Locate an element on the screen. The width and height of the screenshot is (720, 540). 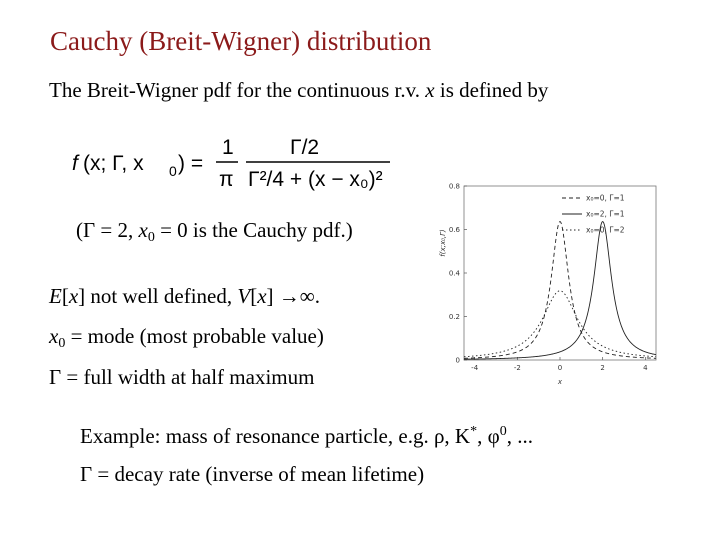
intro-part-2: is defined by is located at coordinates (491, 90).